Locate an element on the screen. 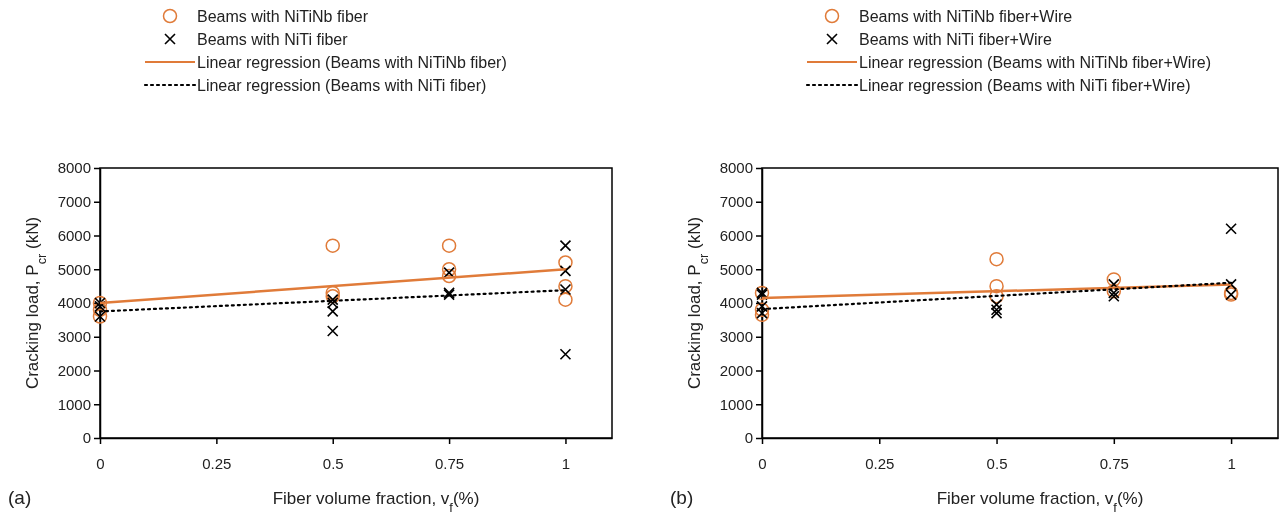 The height and width of the screenshot is (519, 1279). legend-label: Linear regression (Beams with NiTi fiber) is located at coordinates (342, 85).